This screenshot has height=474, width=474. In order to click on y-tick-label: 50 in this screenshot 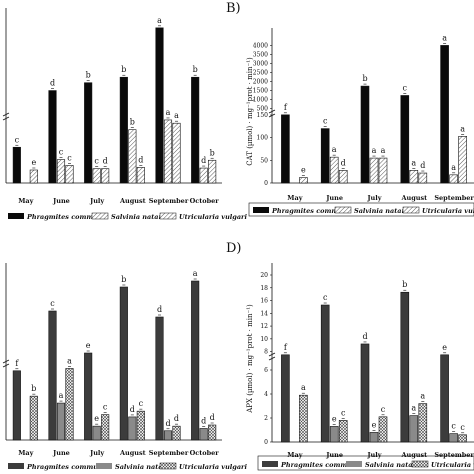, I will do `click(264, 160)`.